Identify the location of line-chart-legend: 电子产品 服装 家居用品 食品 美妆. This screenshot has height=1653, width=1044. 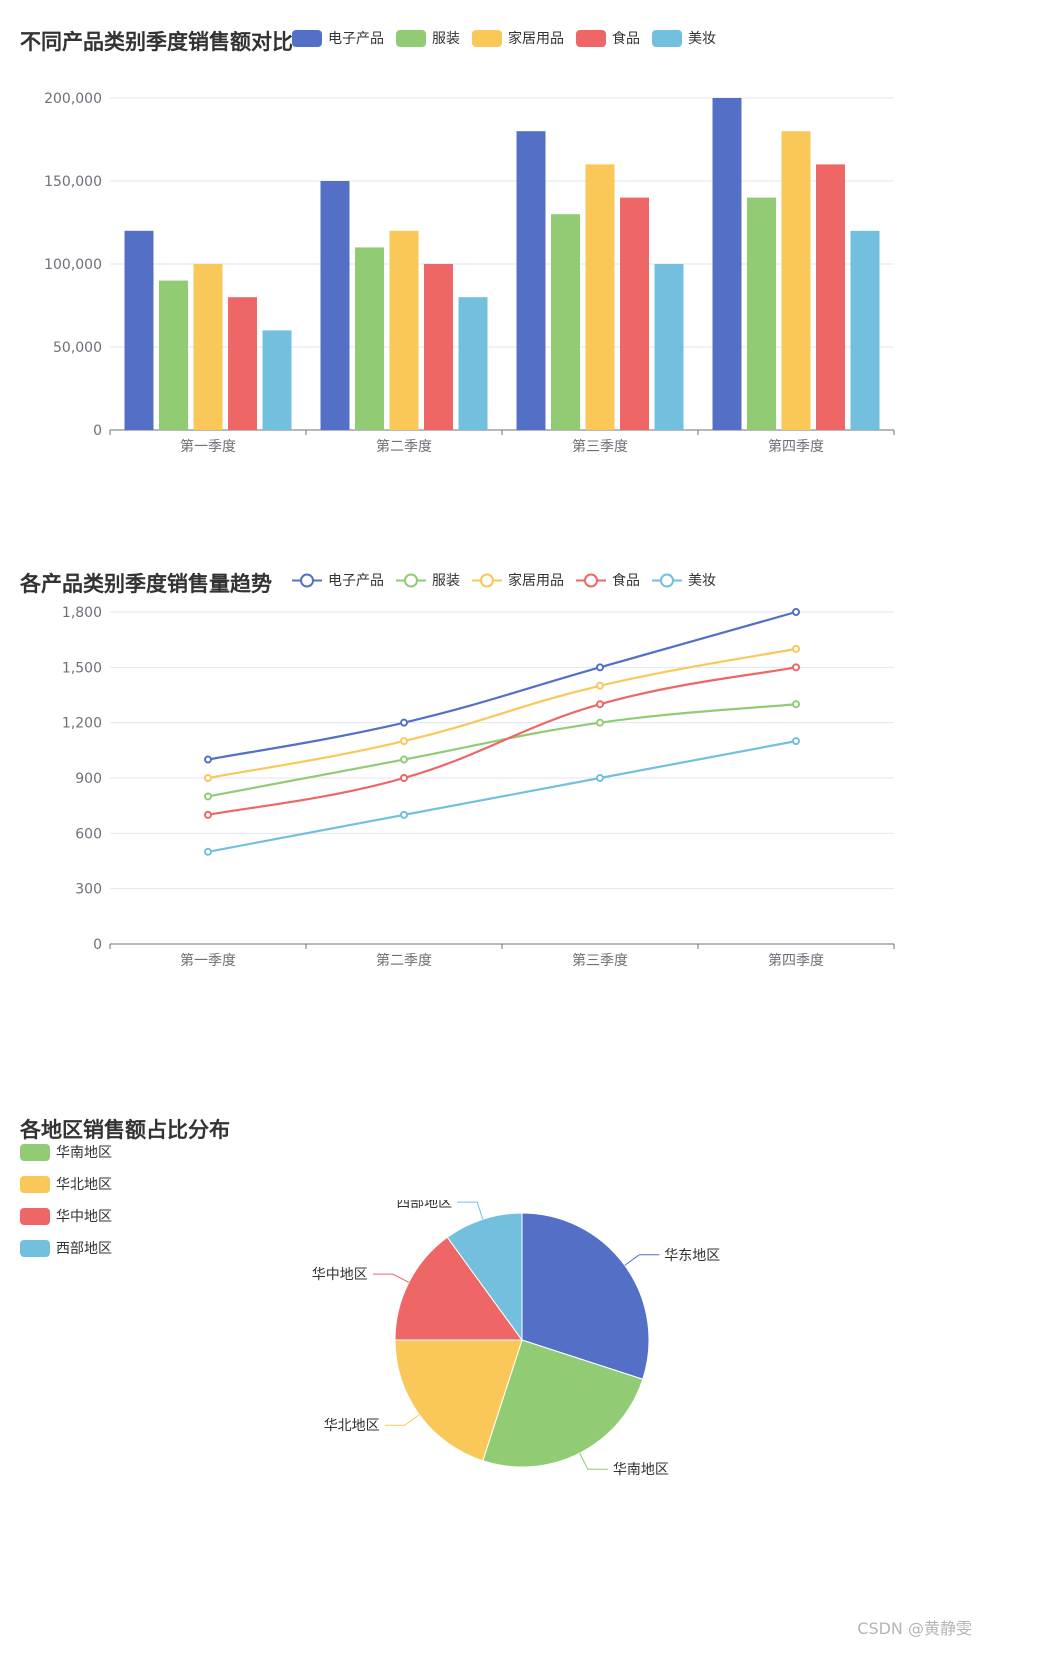
(504, 580).